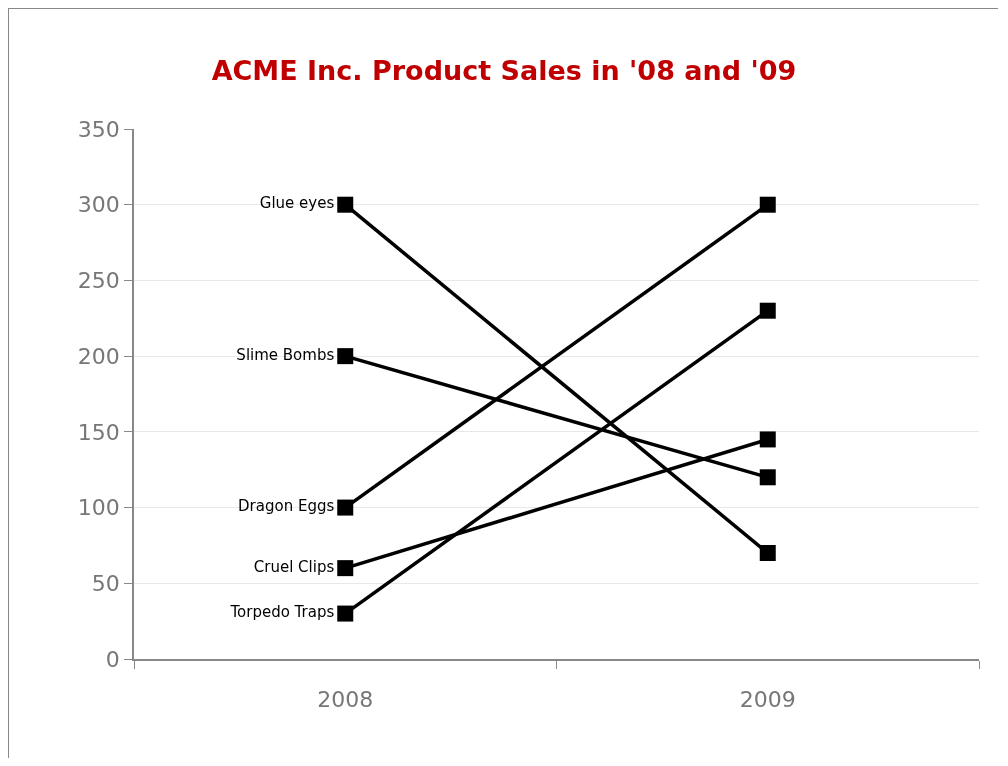 This screenshot has width=1008, height=766. Describe the element at coordinates (294, 566) in the screenshot. I see `series-label: Cruel Clips` at that location.